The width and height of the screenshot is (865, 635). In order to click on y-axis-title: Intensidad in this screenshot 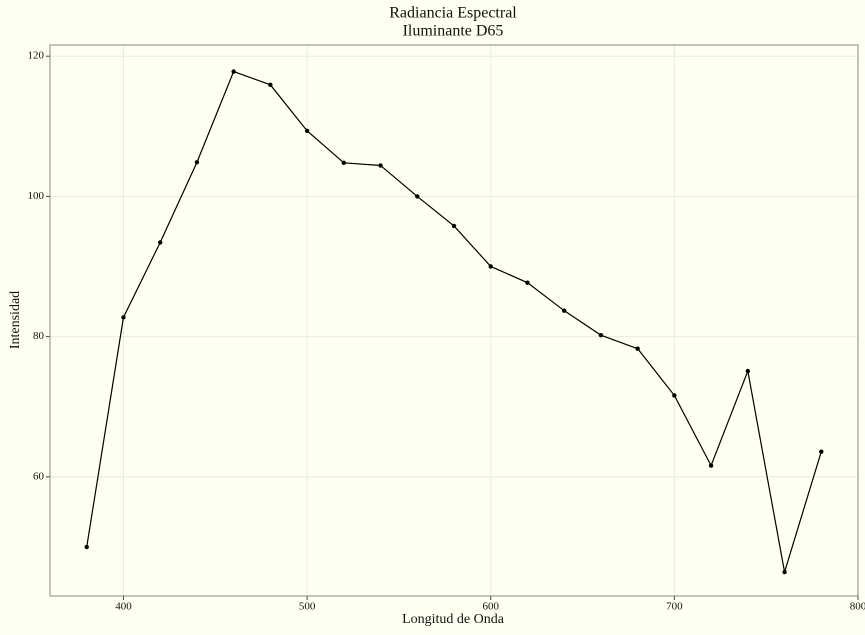, I will do `click(15, 320)`.